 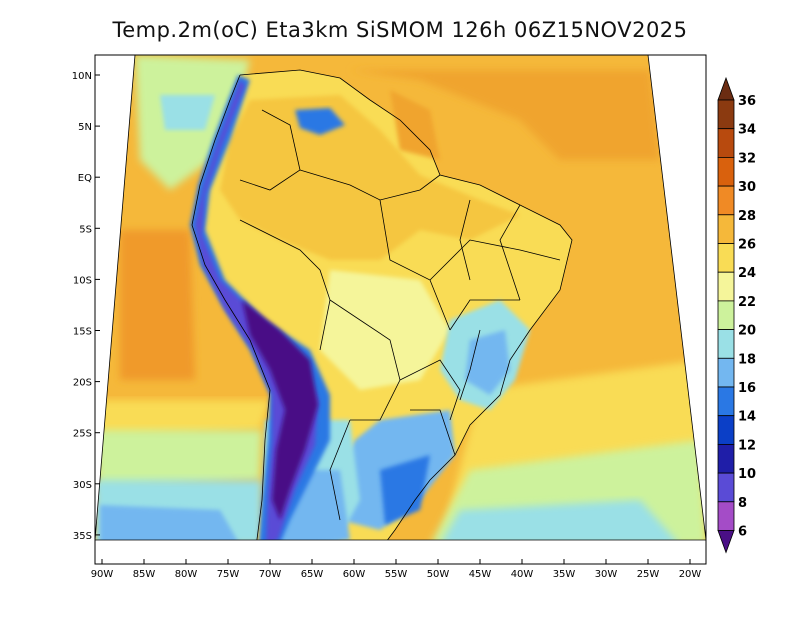 I want to click on lat-tick-label: 10N, so click(x=82, y=76).